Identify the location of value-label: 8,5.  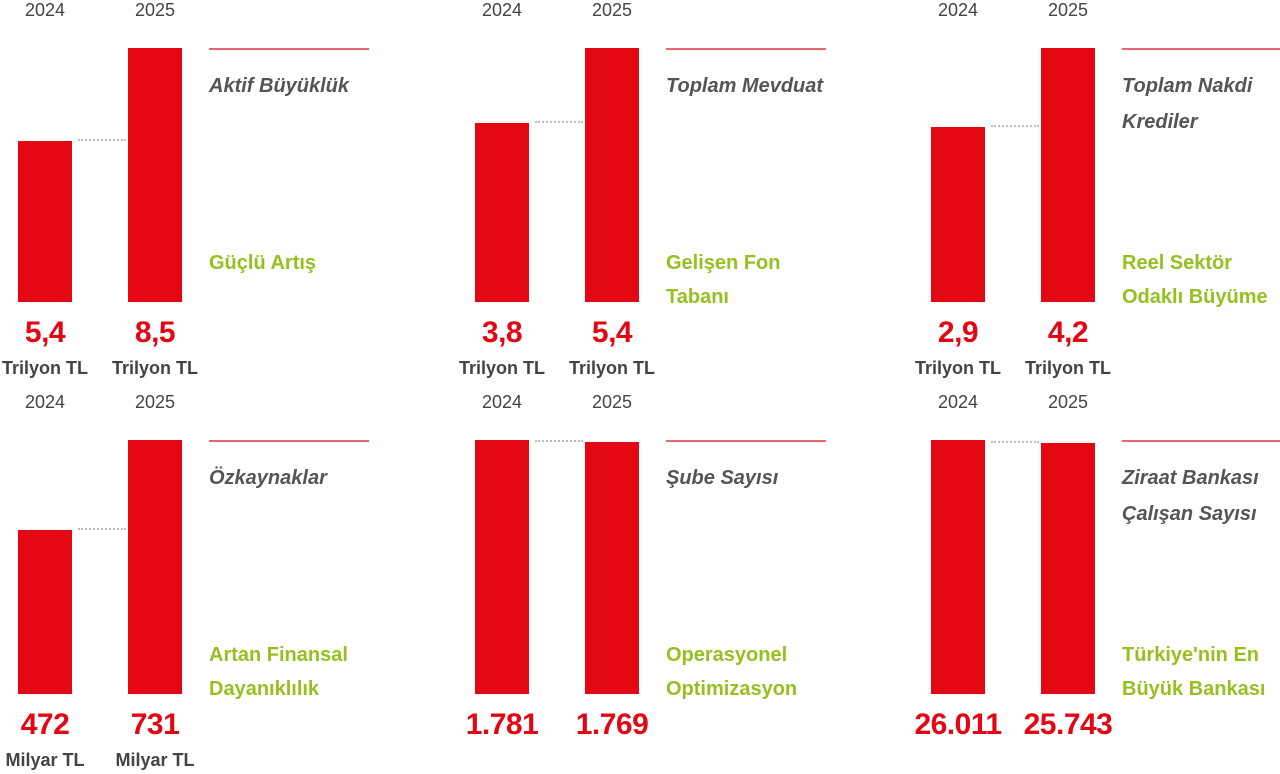
(155, 332).